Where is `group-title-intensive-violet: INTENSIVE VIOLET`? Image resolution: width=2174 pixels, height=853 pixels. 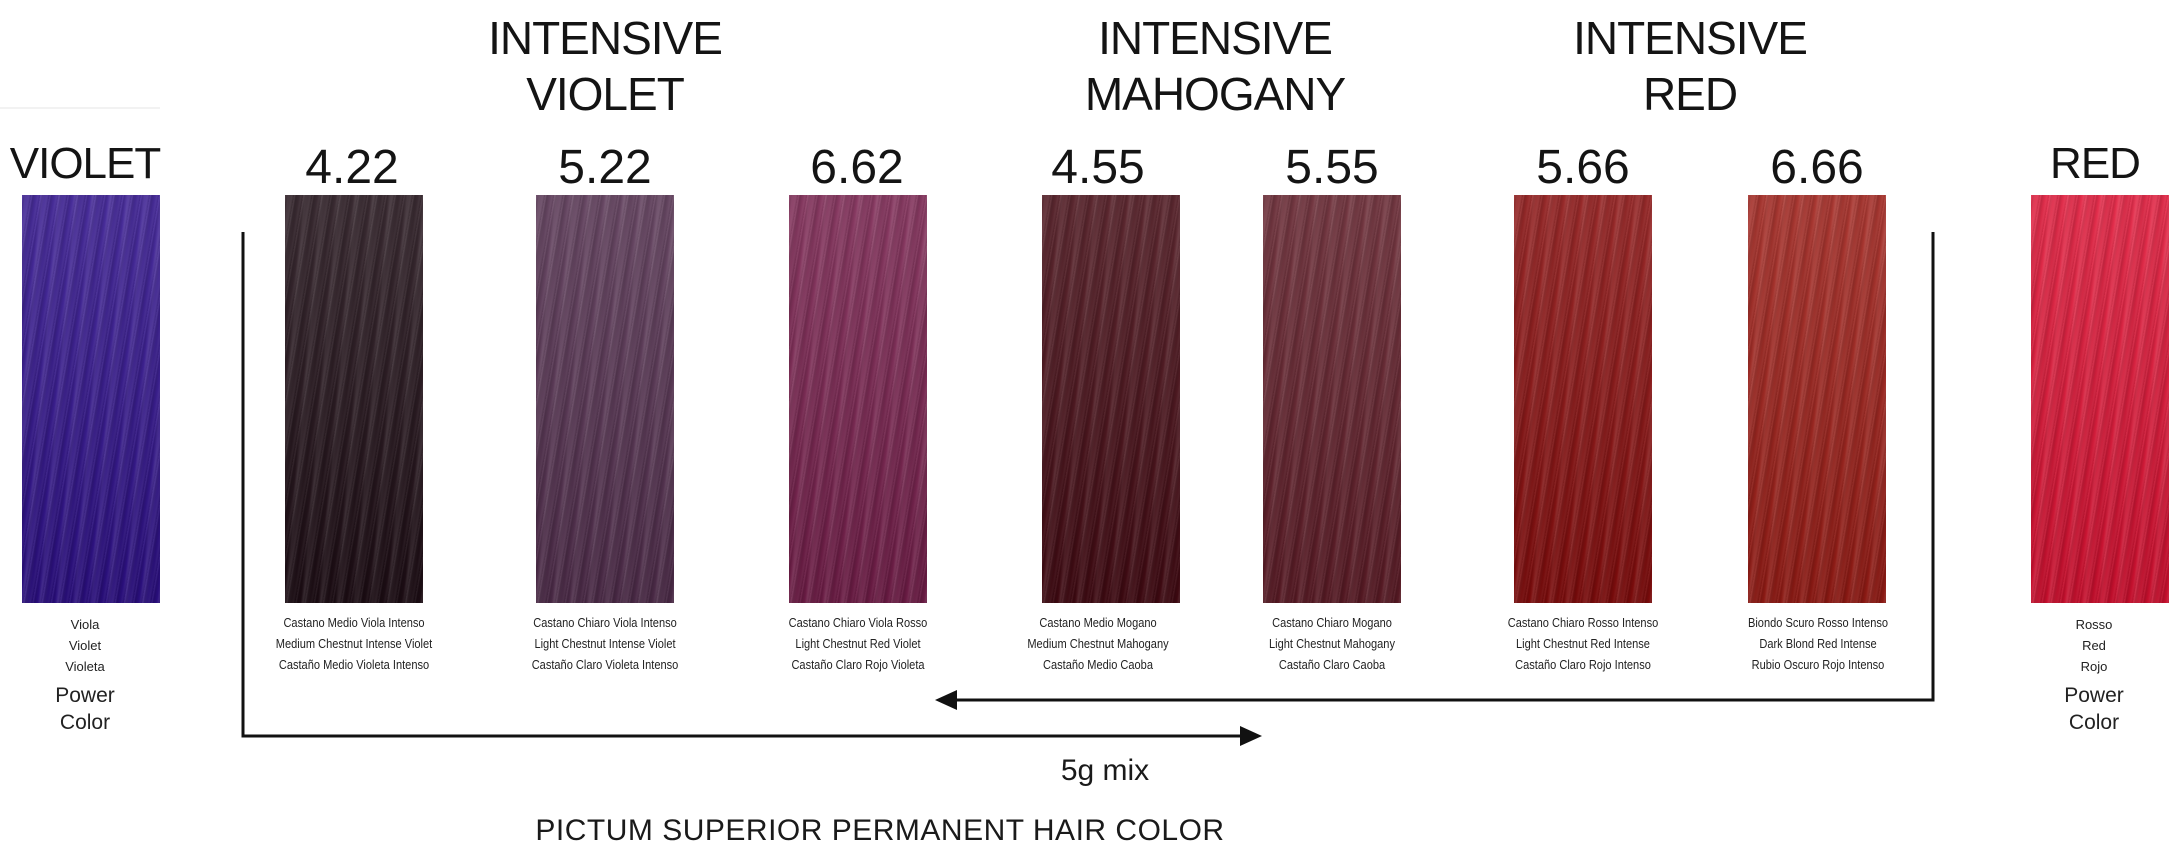 group-title-intensive-violet: INTENSIVE VIOLET is located at coordinates (605, 66).